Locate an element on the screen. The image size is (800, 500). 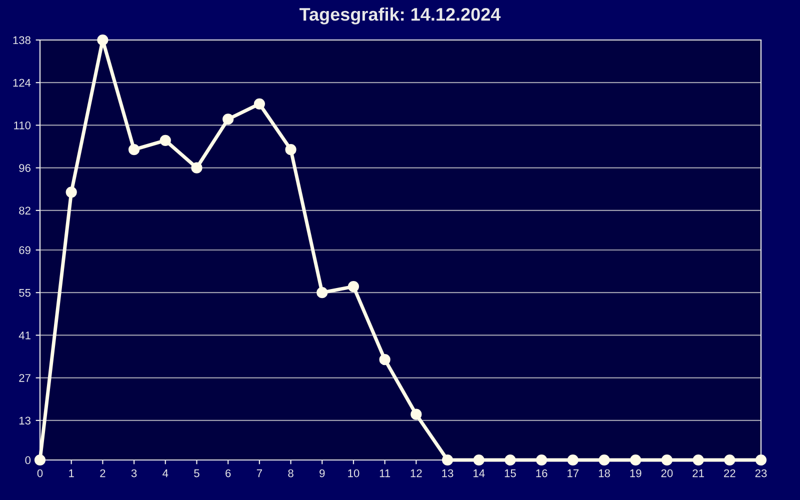
y-tick-label: 41 is located at coordinates (24, 336).